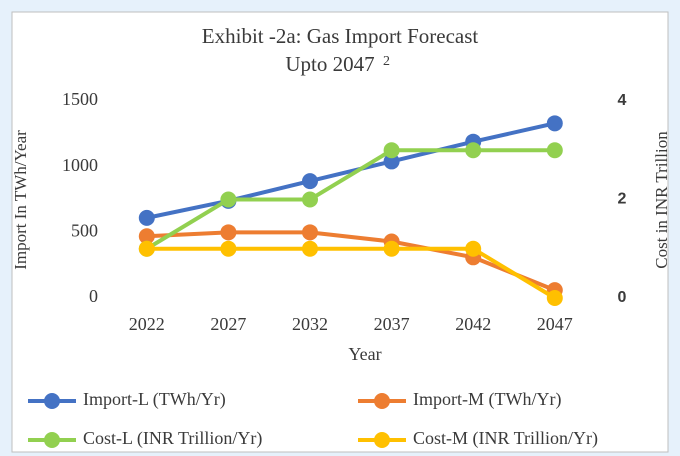  What do you see at coordinates (154, 399) in the screenshot?
I see `legend-label: Import-L (TWh/Yr)` at bounding box center [154, 399].